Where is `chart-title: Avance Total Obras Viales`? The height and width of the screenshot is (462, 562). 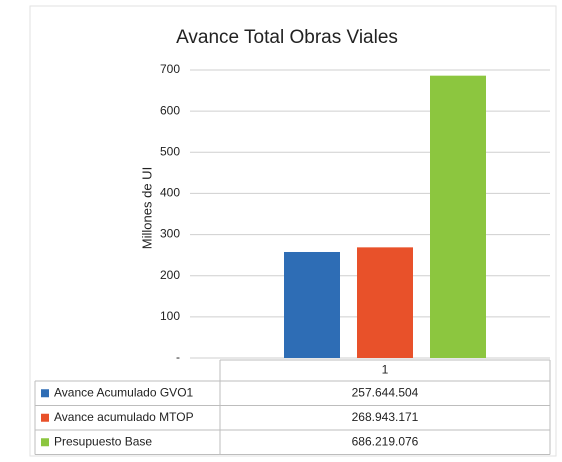
chart-title: Avance Total Obras Viales is located at coordinates (287, 37).